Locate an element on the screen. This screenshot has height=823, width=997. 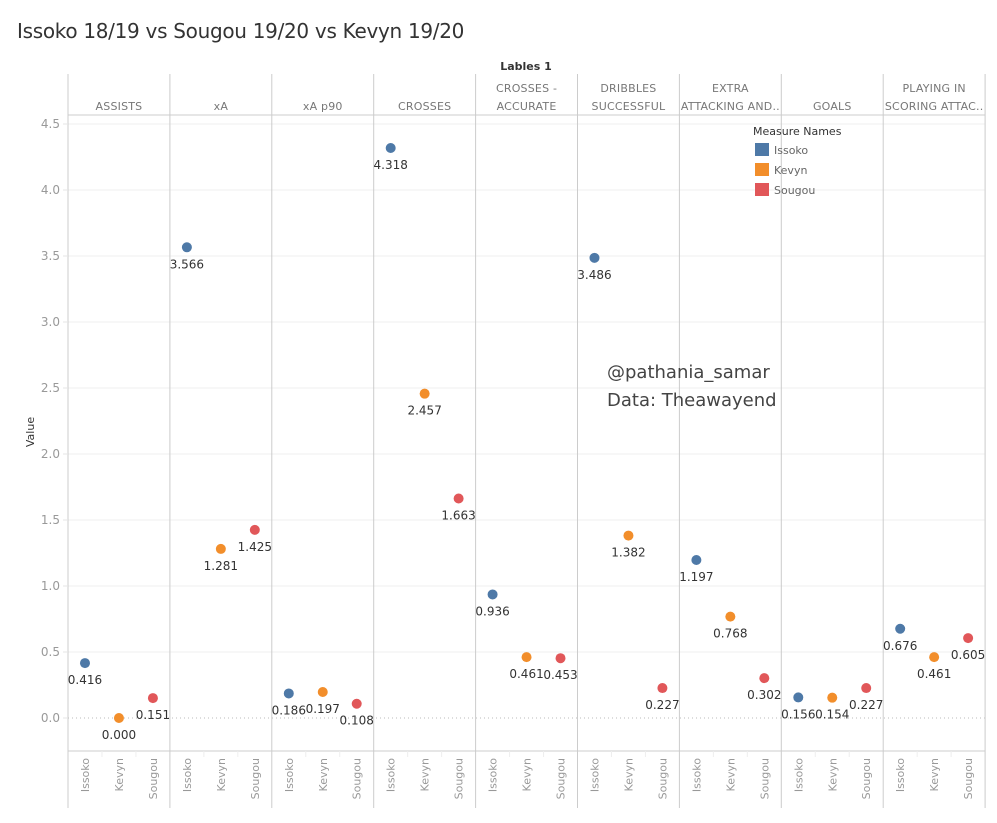
column-header-title: Lables 1 is located at coordinates (526, 66).